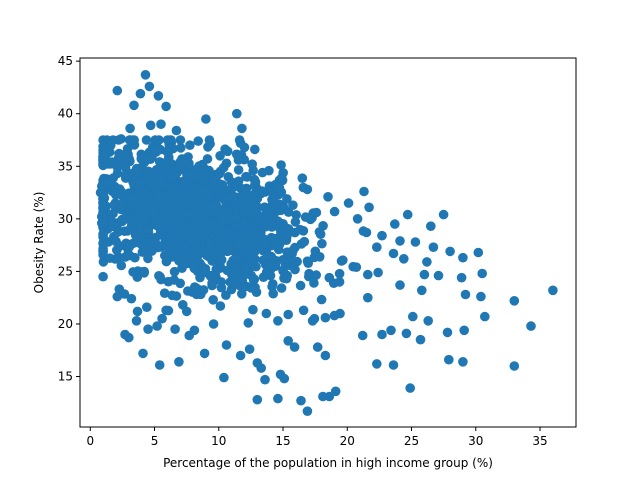  Describe the element at coordinates (475, 441) in the screenshot. I see `x-tick-label: 30` at that location.